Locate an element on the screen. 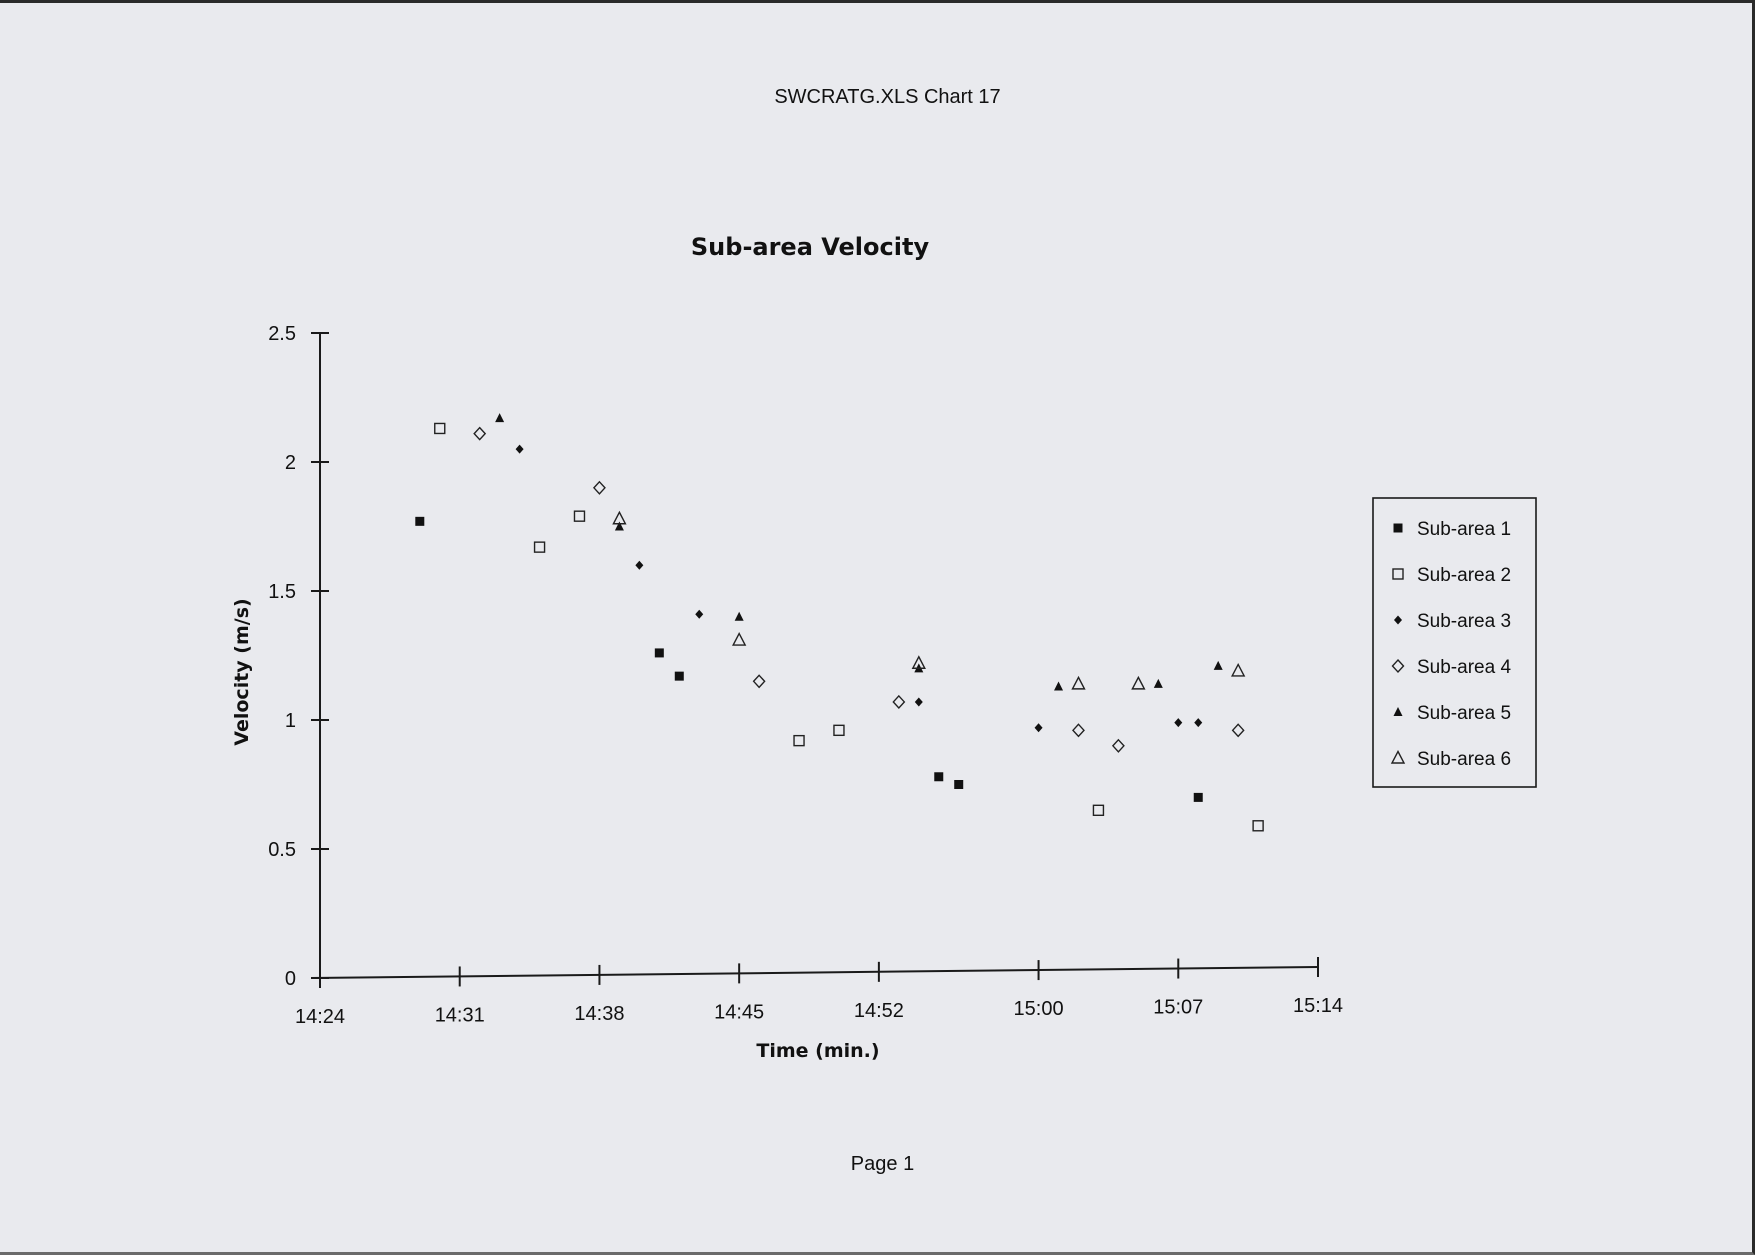 The image size is (1755, 1255). y-tick-label: 0.5 is located at coordinates (282, 850).